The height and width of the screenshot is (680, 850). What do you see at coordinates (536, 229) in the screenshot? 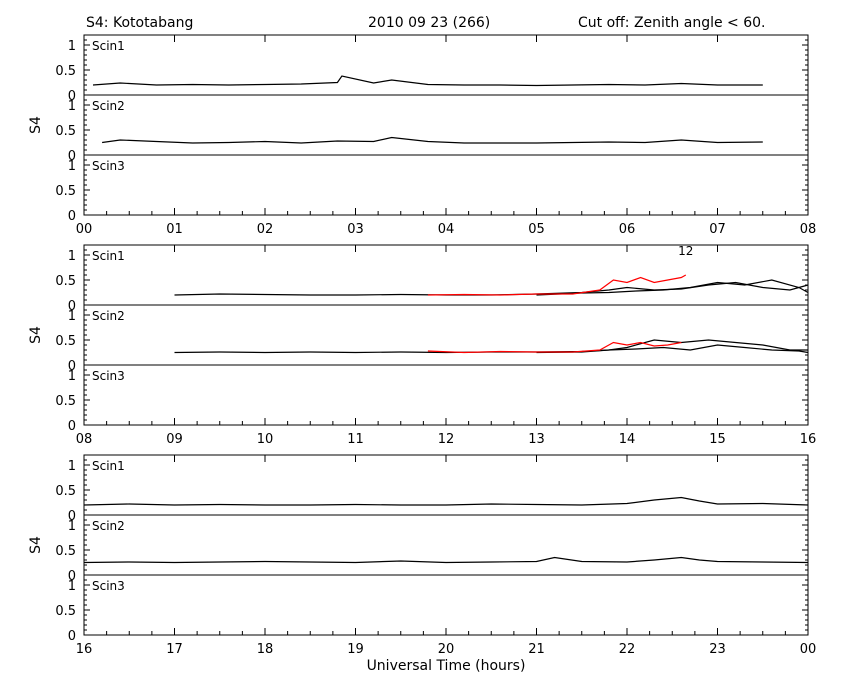
I see `x-tick-label: 05` at bounding box center [536, 229].